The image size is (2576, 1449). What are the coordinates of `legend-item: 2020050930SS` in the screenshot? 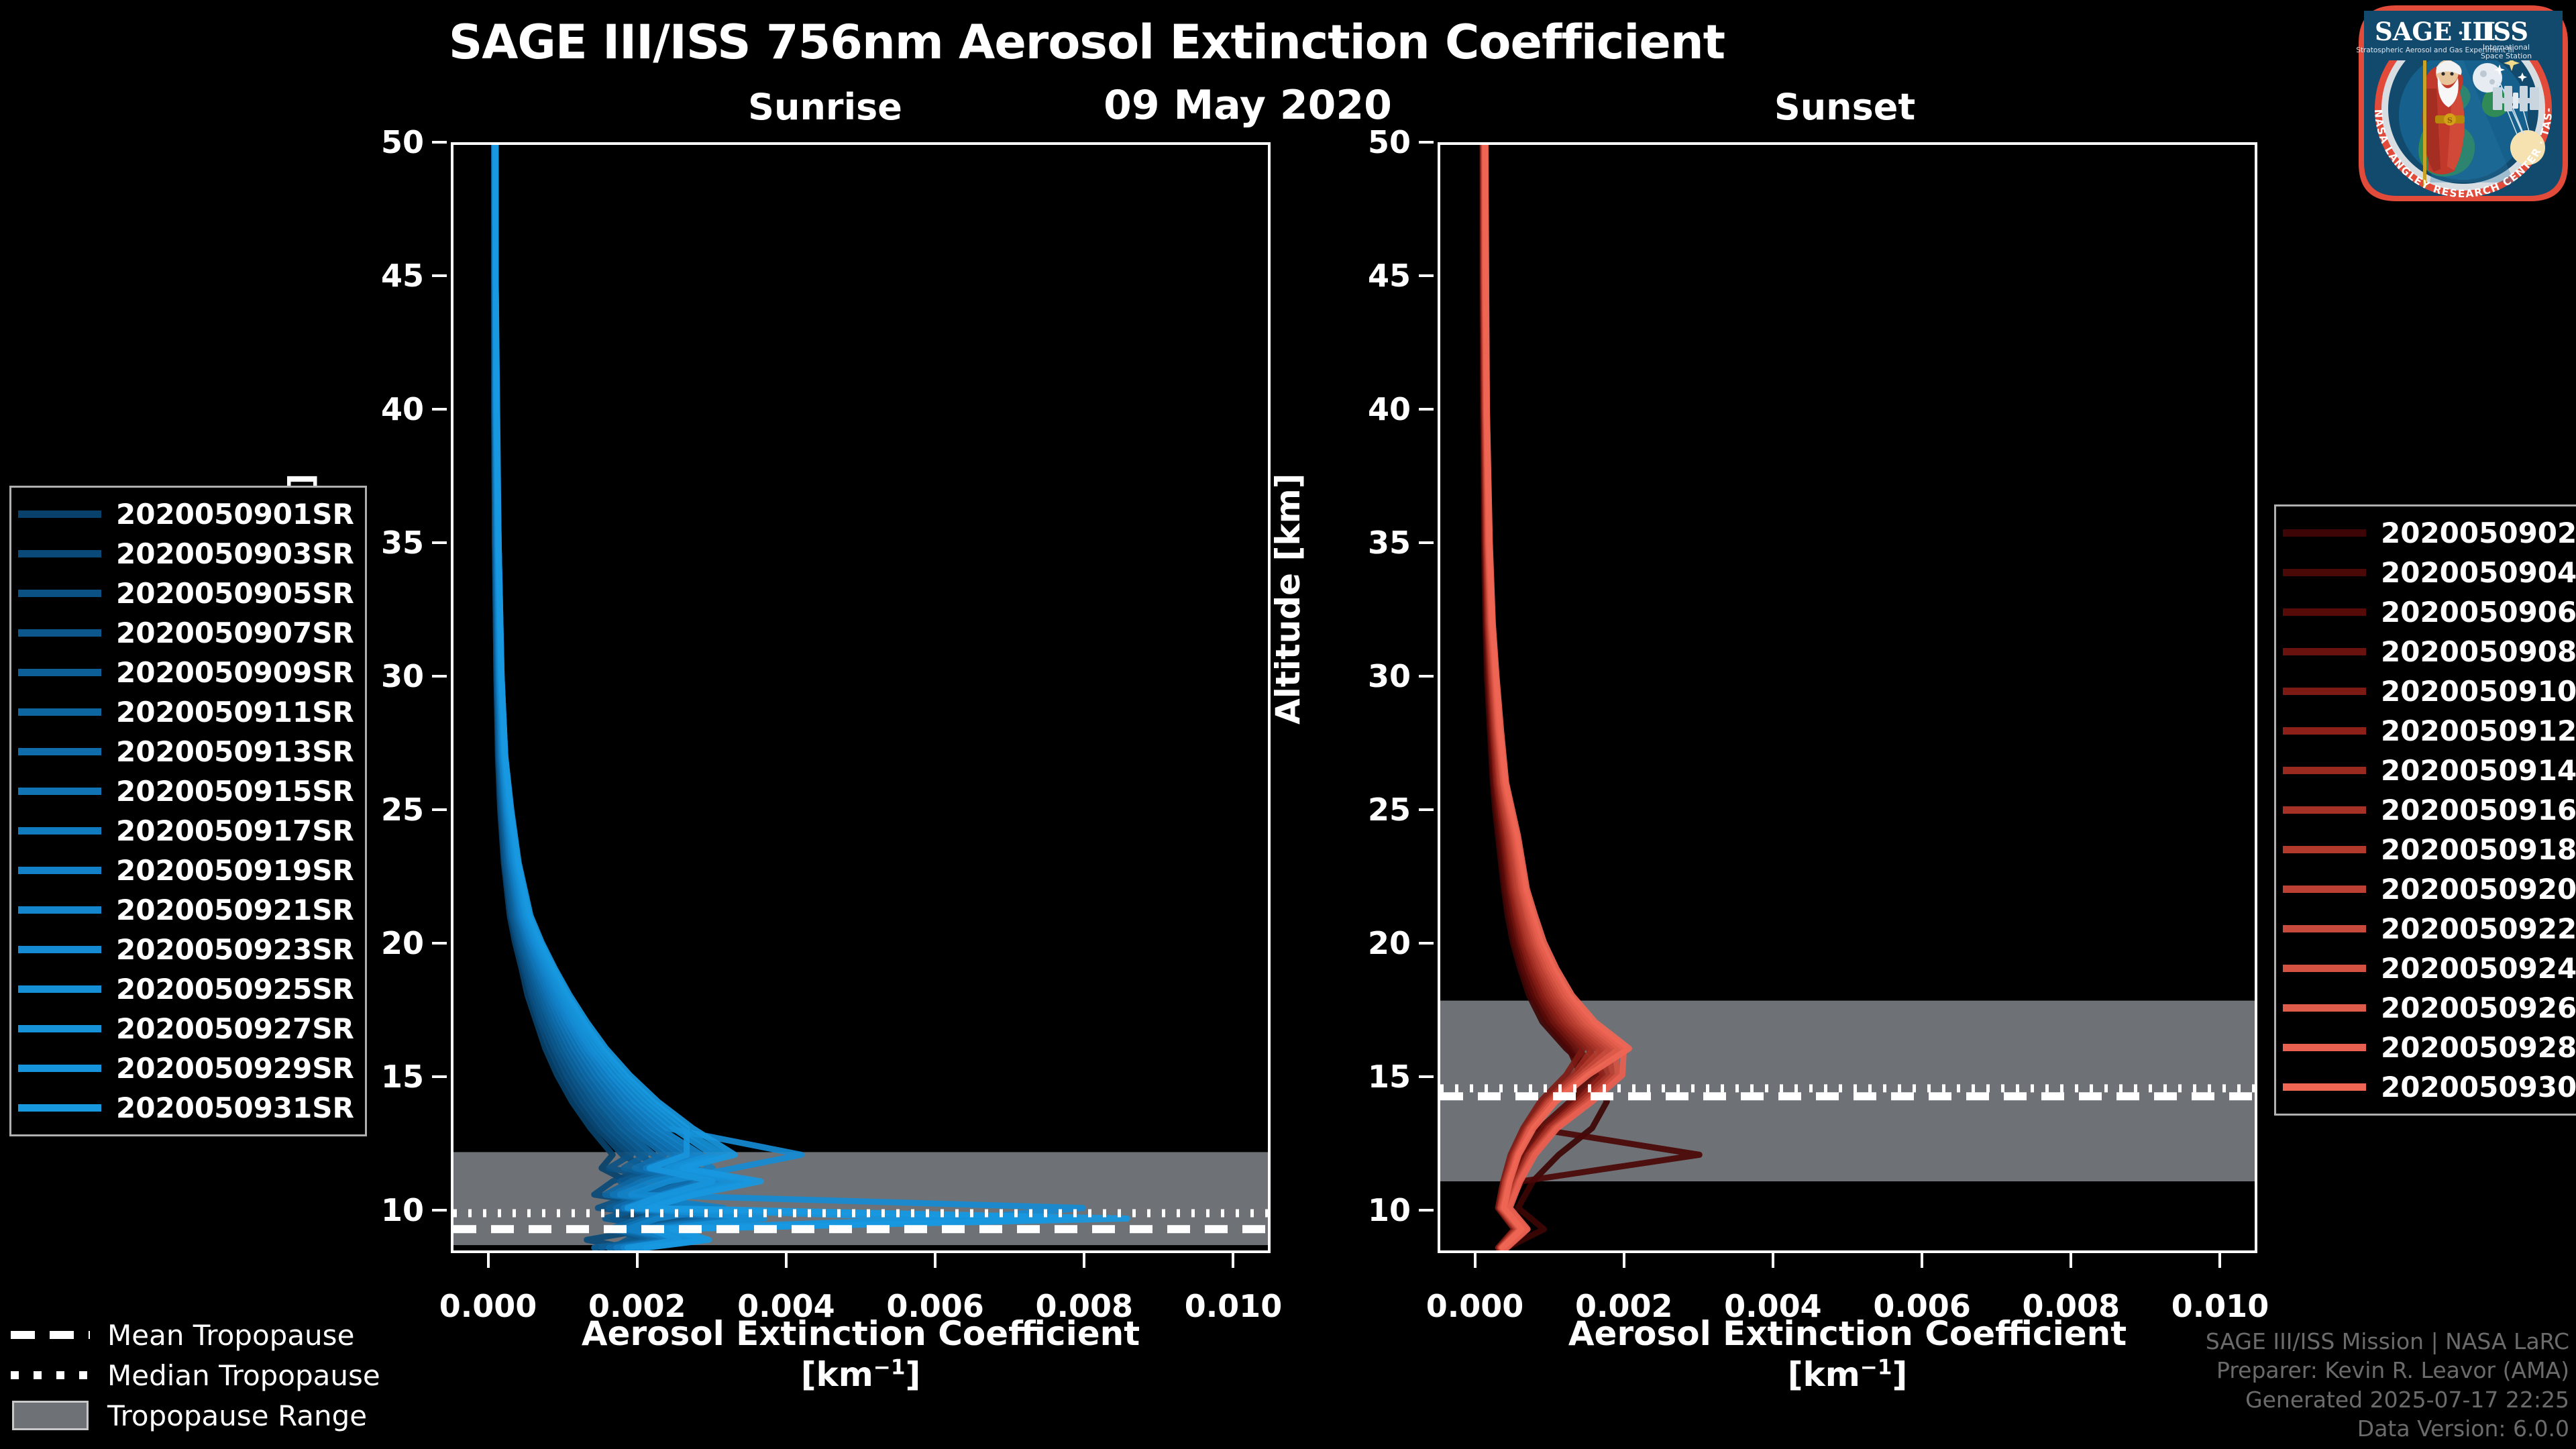 It's located at (2429, 1087).